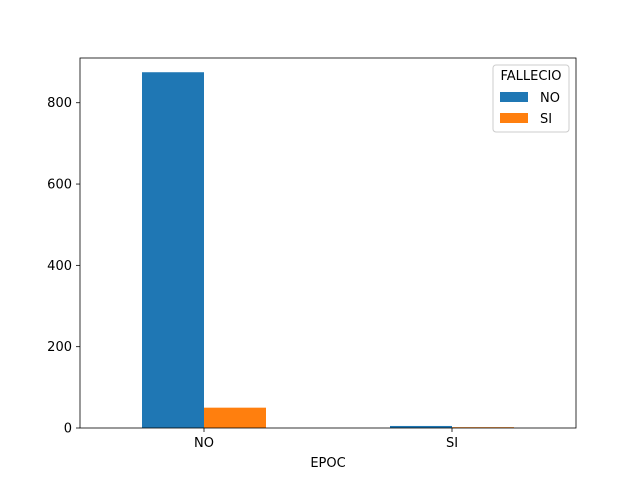 This screenshot has height=480, width=640. I want to click on legend-label-si: SI, so click(546, 119).